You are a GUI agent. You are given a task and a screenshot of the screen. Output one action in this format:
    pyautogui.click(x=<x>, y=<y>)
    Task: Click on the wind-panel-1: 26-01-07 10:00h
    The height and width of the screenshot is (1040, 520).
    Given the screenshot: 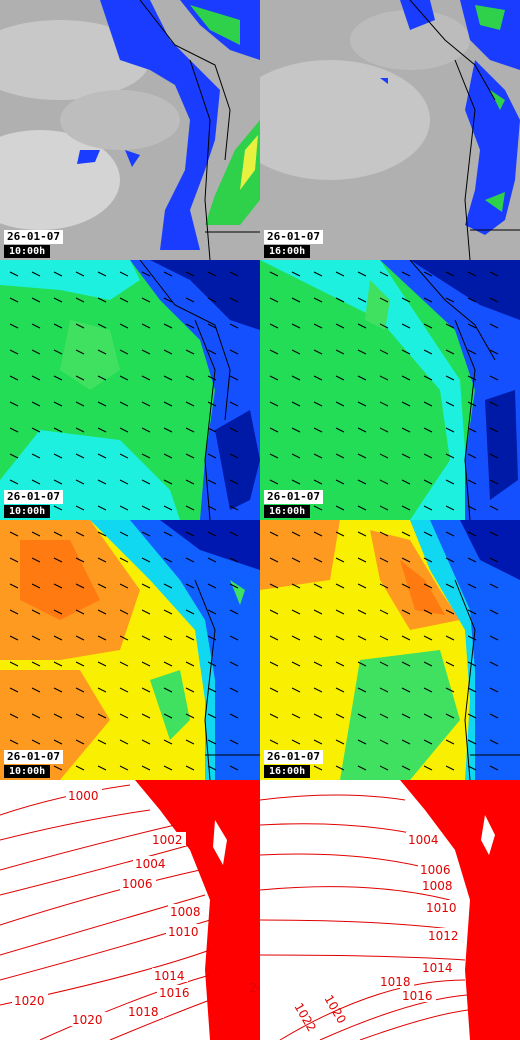 What is the action you would take?
    pyautogui.click(x=130, y=390)
    